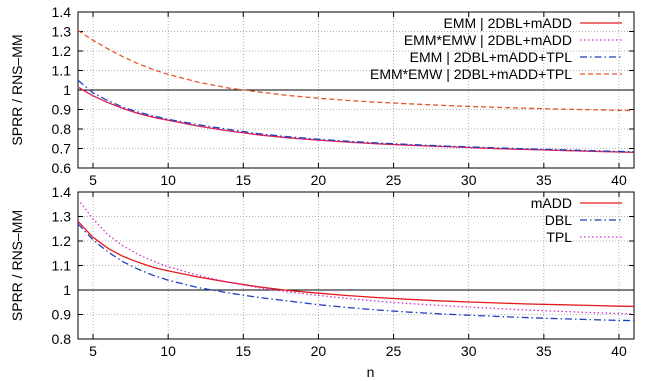 This screenshot has width=646, height=381. What do you see at coordinates (62, 168) in the screenshot?
I see `y-tick-label: 0.6` at bounding box center [62, 168].